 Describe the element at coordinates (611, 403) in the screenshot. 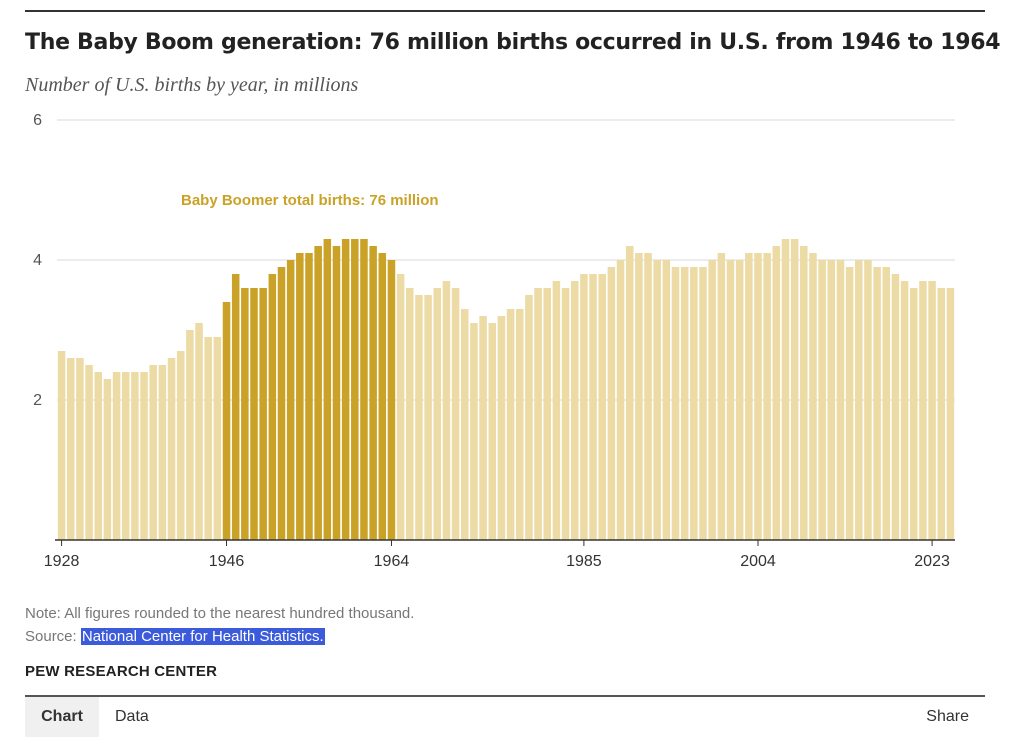

I see `bar-1988` at that location.